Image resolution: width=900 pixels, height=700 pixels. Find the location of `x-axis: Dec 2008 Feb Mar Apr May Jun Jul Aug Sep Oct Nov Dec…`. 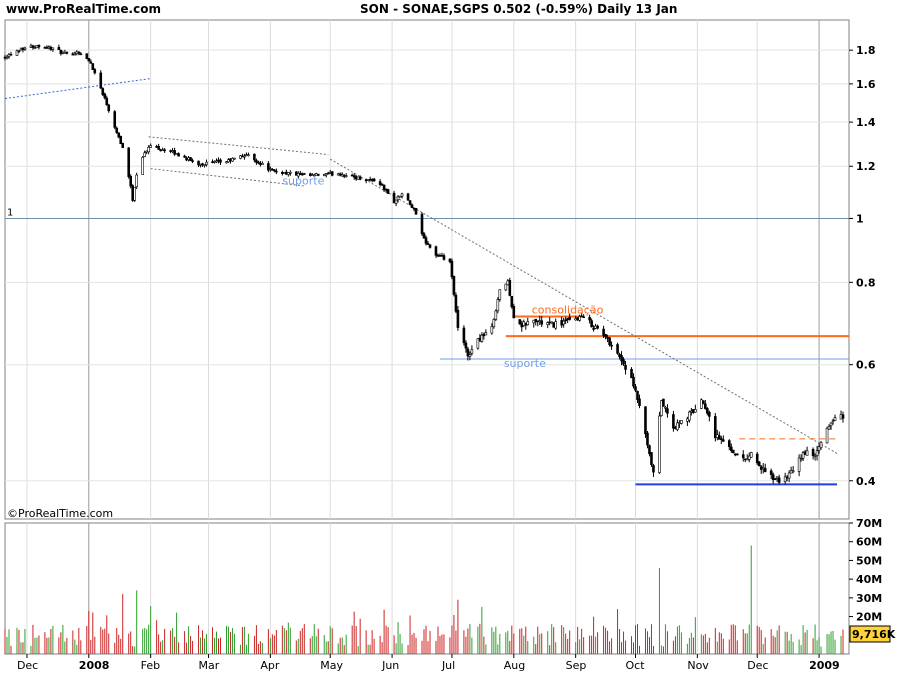

x-axis: Dec 2008 Feb Mar Apr May Jun Jul Aug Sep Oct Nov Dec… is located at coordinates (428, 663).